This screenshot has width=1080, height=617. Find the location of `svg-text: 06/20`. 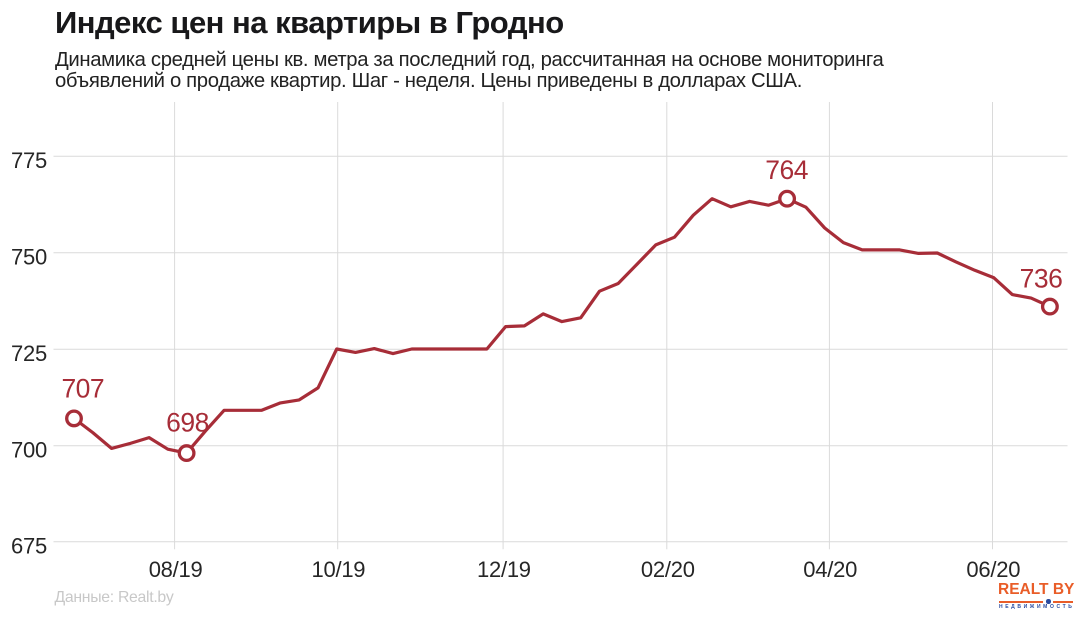

svg-text: 06/20 is located at coordinates (993, 569).